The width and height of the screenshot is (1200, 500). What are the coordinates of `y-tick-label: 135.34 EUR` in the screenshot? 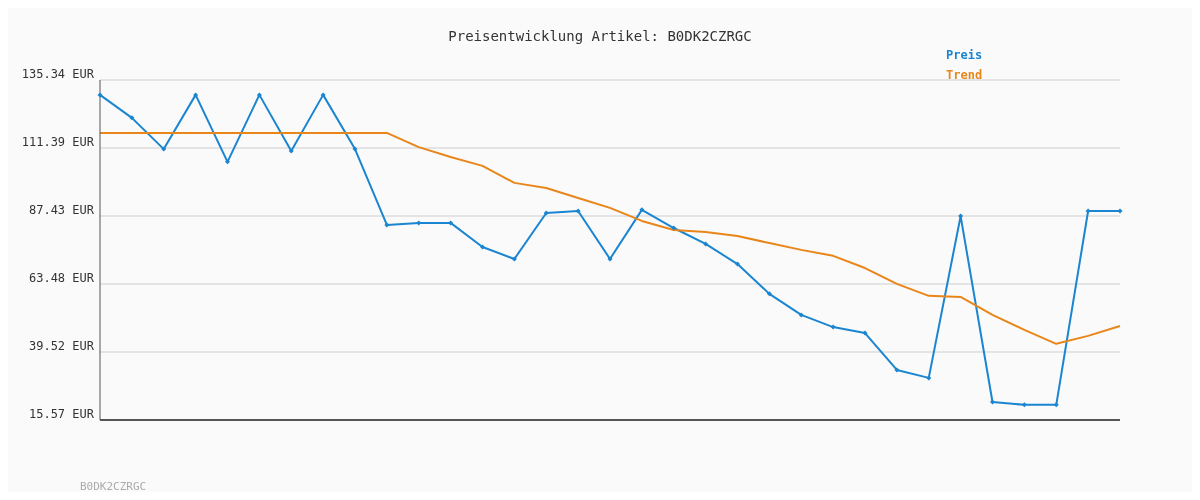 It's located at (58, 74).